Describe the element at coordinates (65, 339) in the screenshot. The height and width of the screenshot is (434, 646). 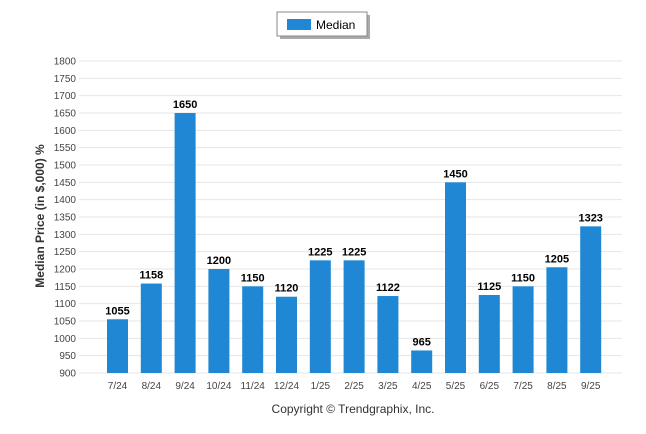
I see `y-tick-label: 1000` at that location.